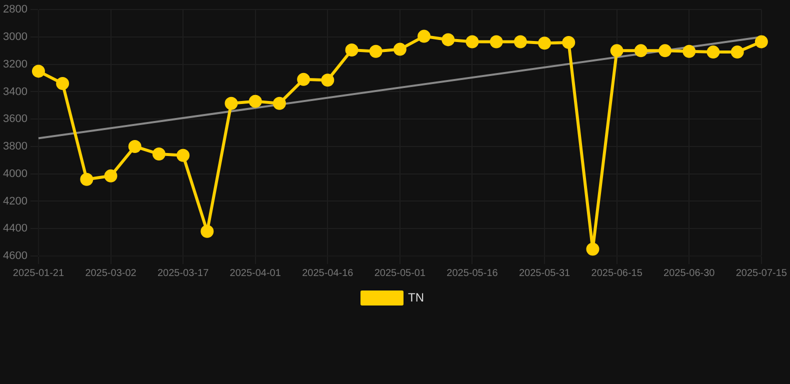  What do you see at coordinates (15, 92) in the screenshot?
I see `y-tick-label: 3400` at bounding box center [15, 92].